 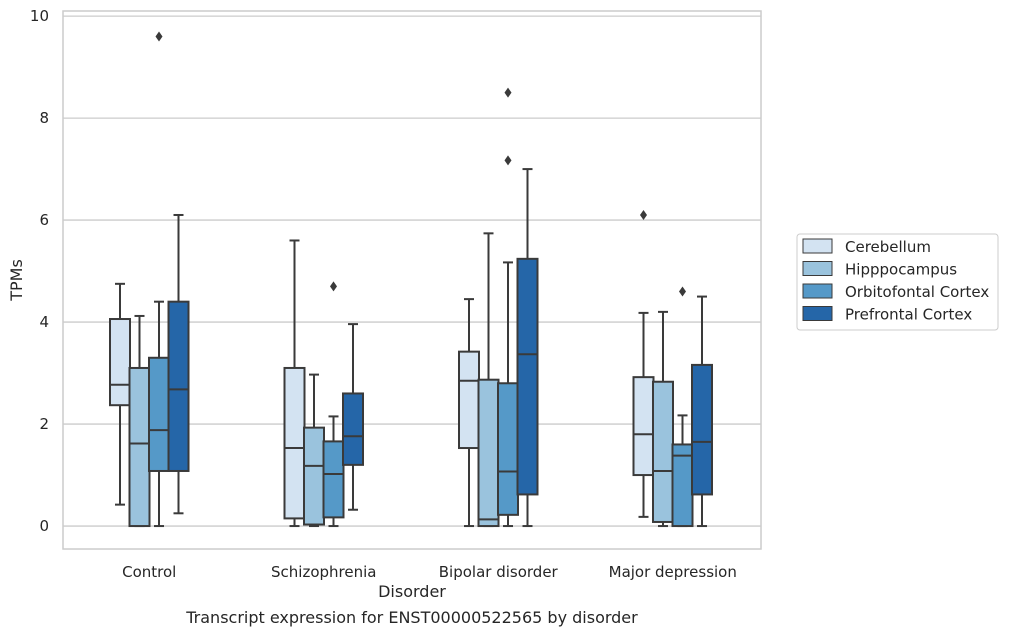 What do you see at coordinates (44, 424) in the screenshot?
I see `y-tick-label-1: 2` at bounding box center [44, 424].